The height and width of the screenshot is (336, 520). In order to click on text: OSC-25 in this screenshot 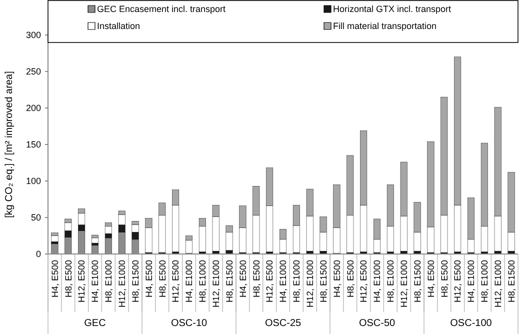, I will do `click(283, 323)`.